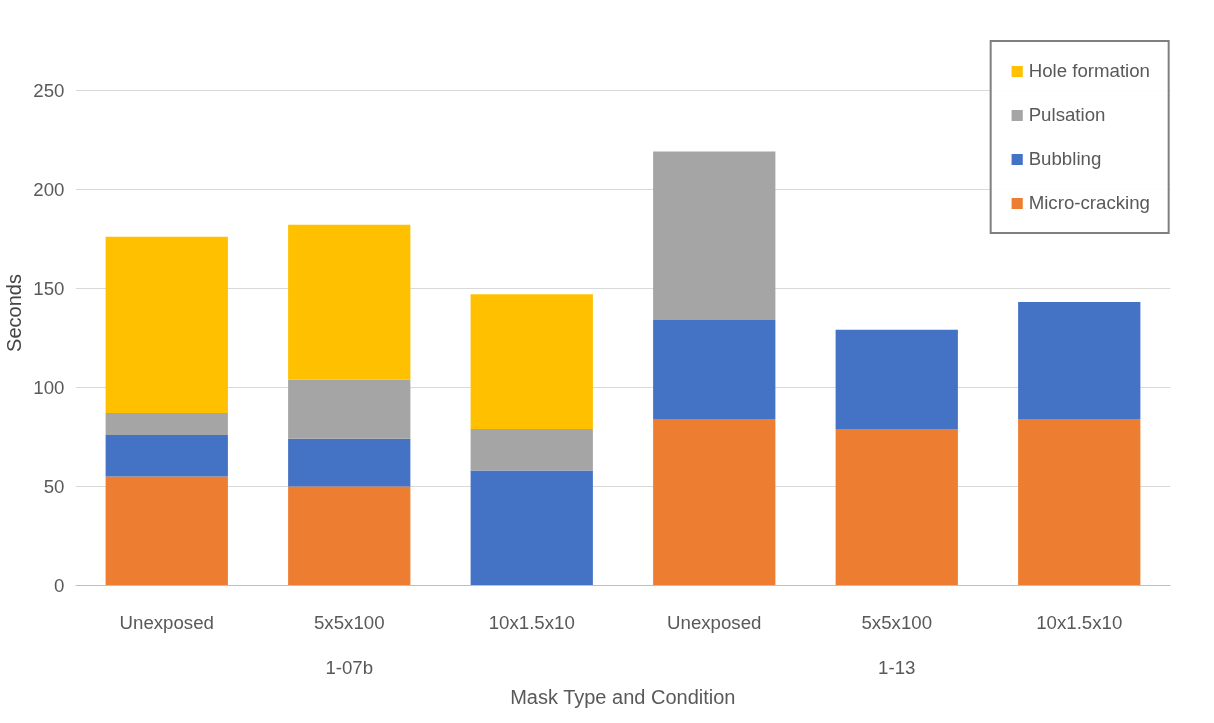  I want to click on y-tick-label: 200, so click(49, 189).